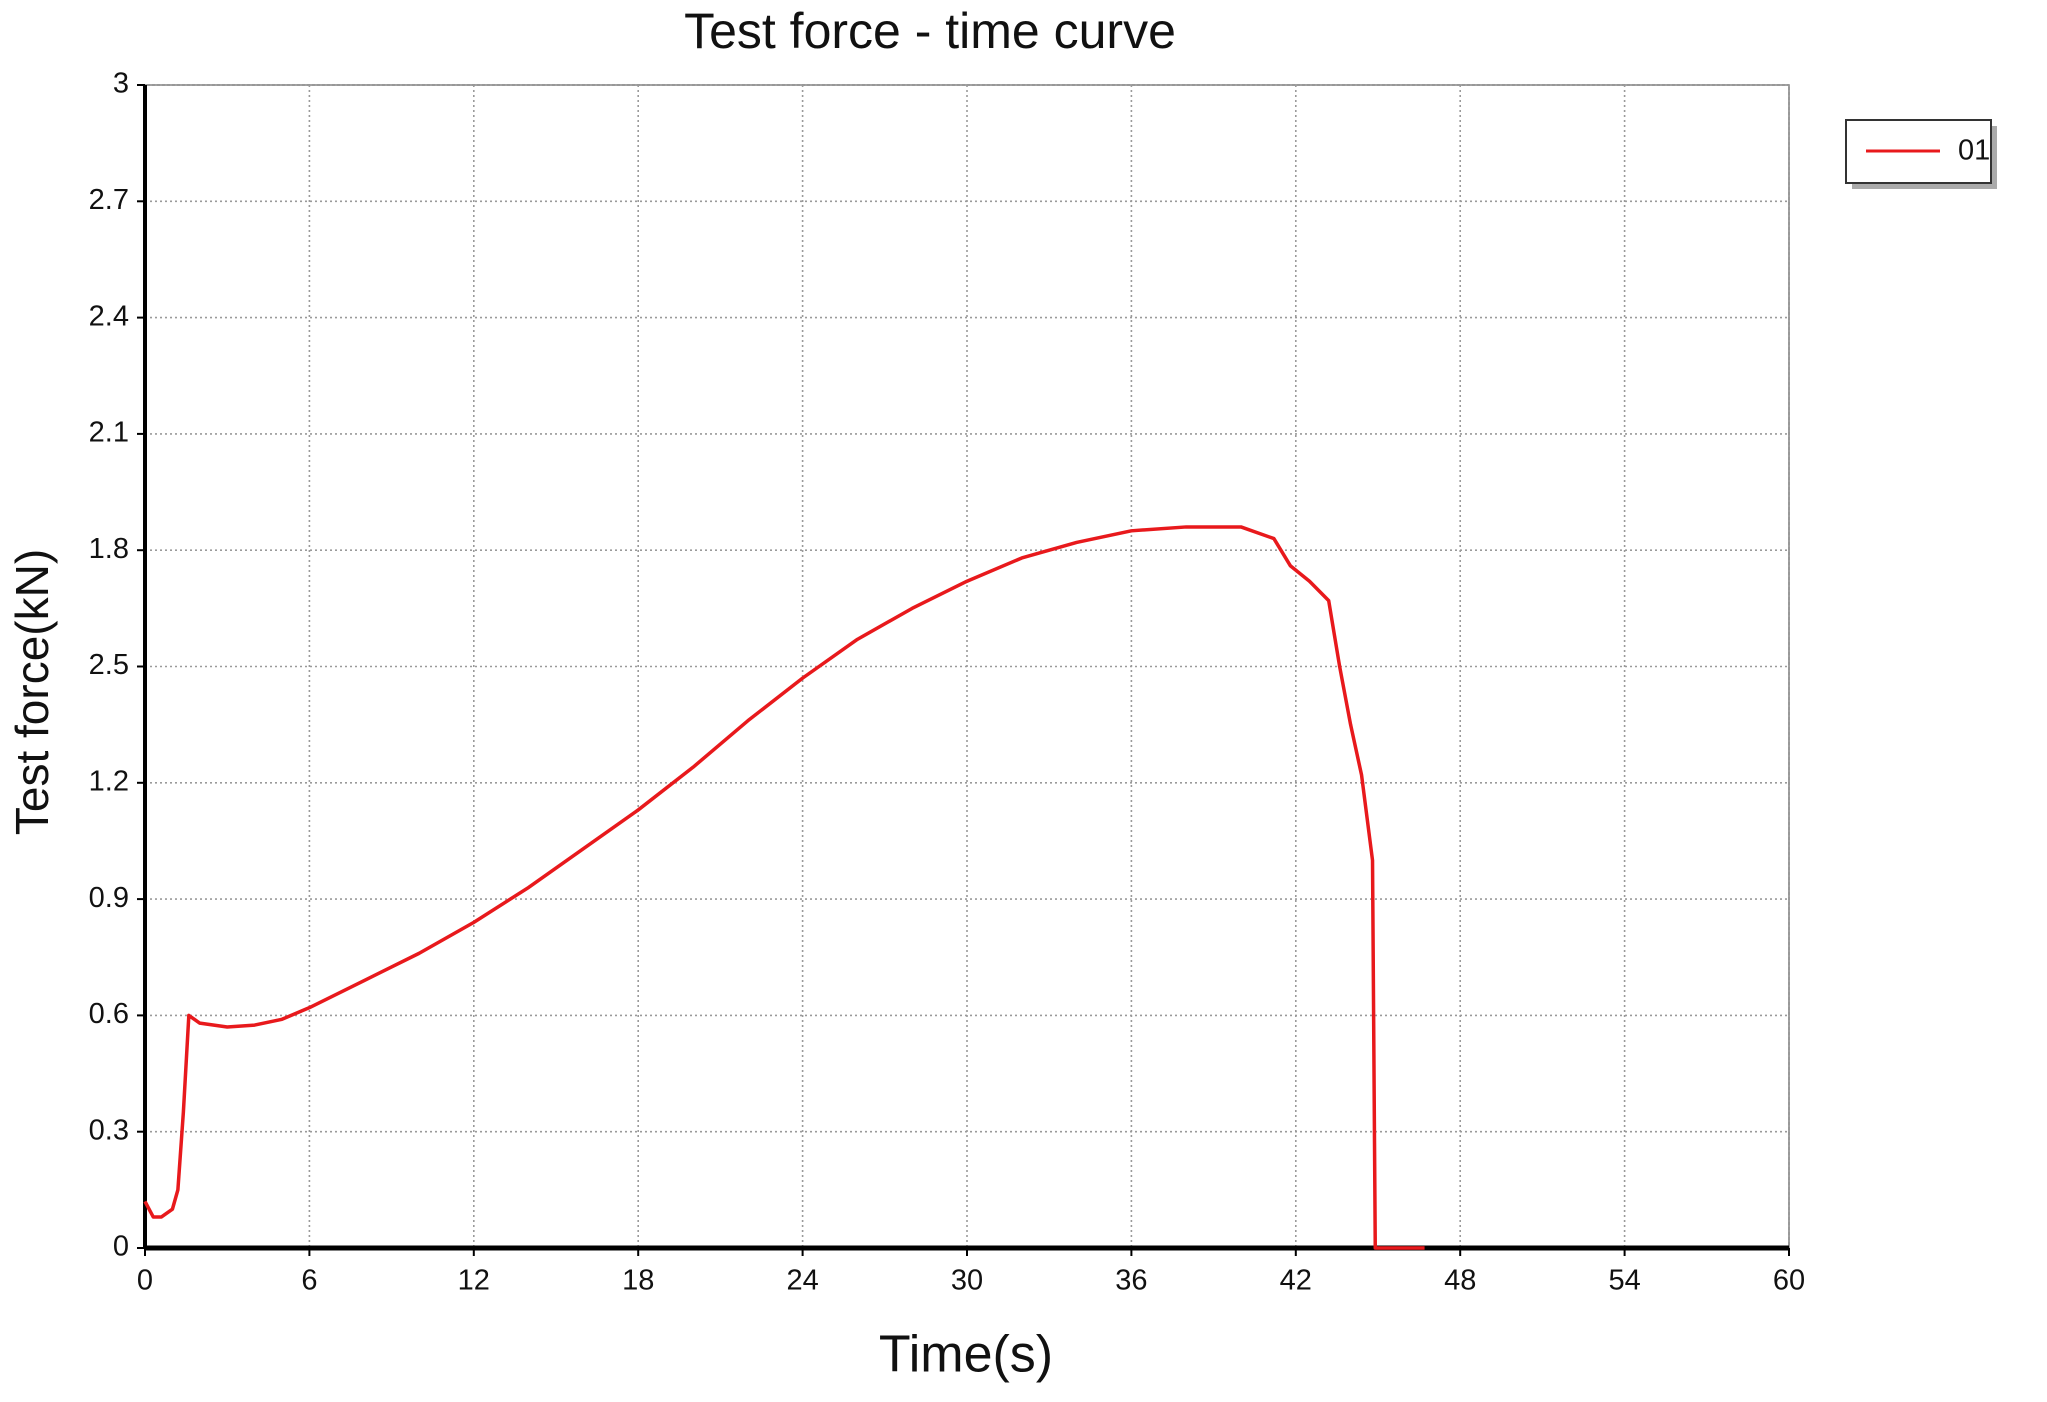 The image size is (2047, 1402). What do you see at coordinates (121, 84) in the screenshot?
I see `y-tick-label: 3` at bounding box center [121, 84].